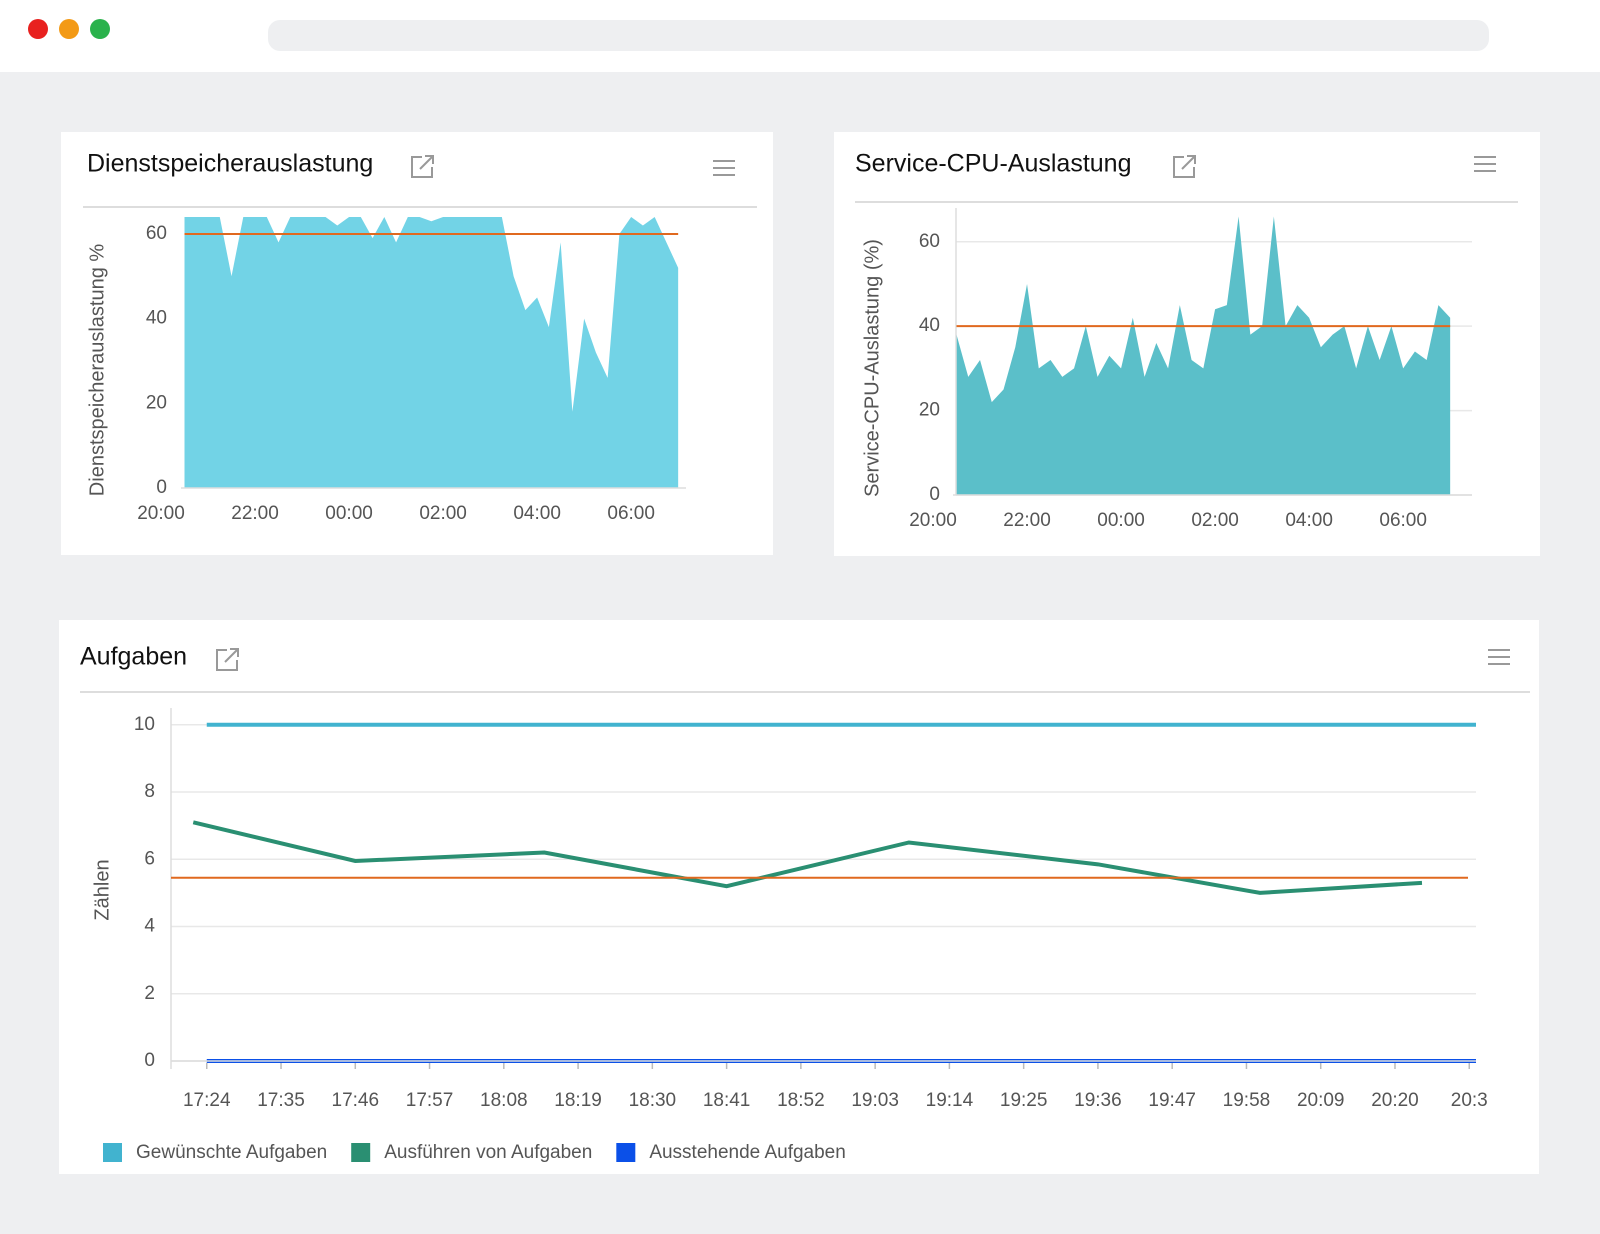 The height and width of the screenshot is (1234, 1600). What do you see at coordinates (133, 657) in the screenshot?
I see `chart-title: Aufgaben` at bounding box center [133, 657].